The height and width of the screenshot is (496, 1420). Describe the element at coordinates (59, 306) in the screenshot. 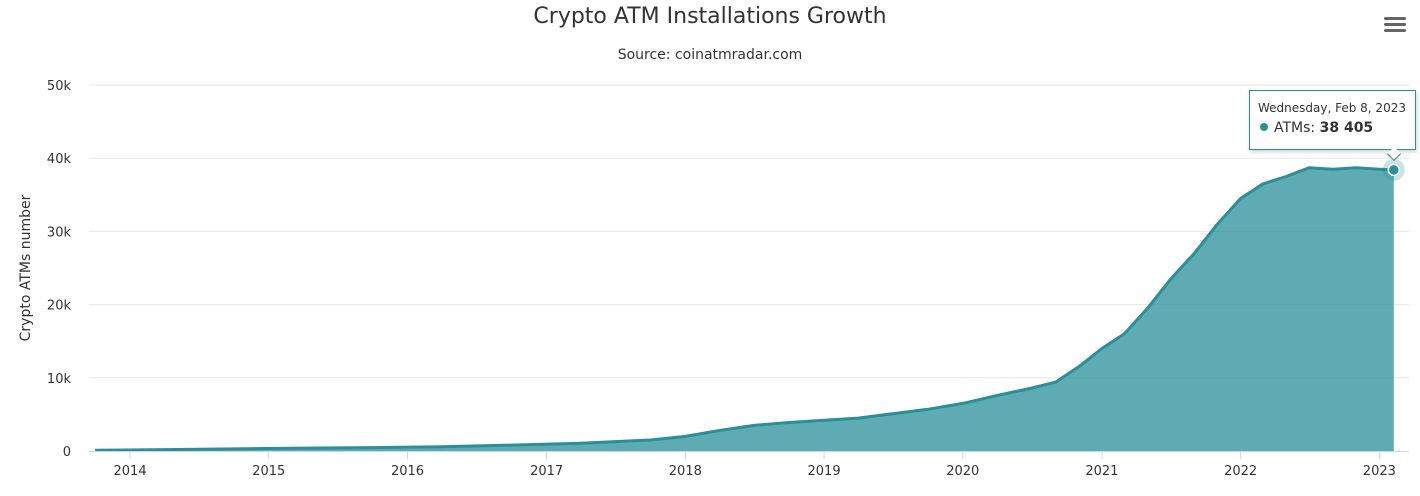

I see `y-tick-label: 20k` at that location.